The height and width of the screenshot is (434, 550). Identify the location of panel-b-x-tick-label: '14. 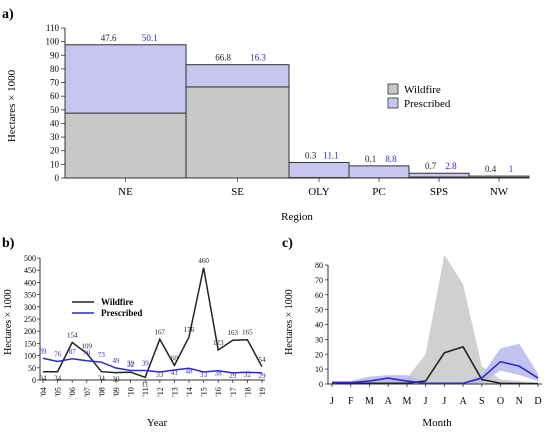
(189, 391).